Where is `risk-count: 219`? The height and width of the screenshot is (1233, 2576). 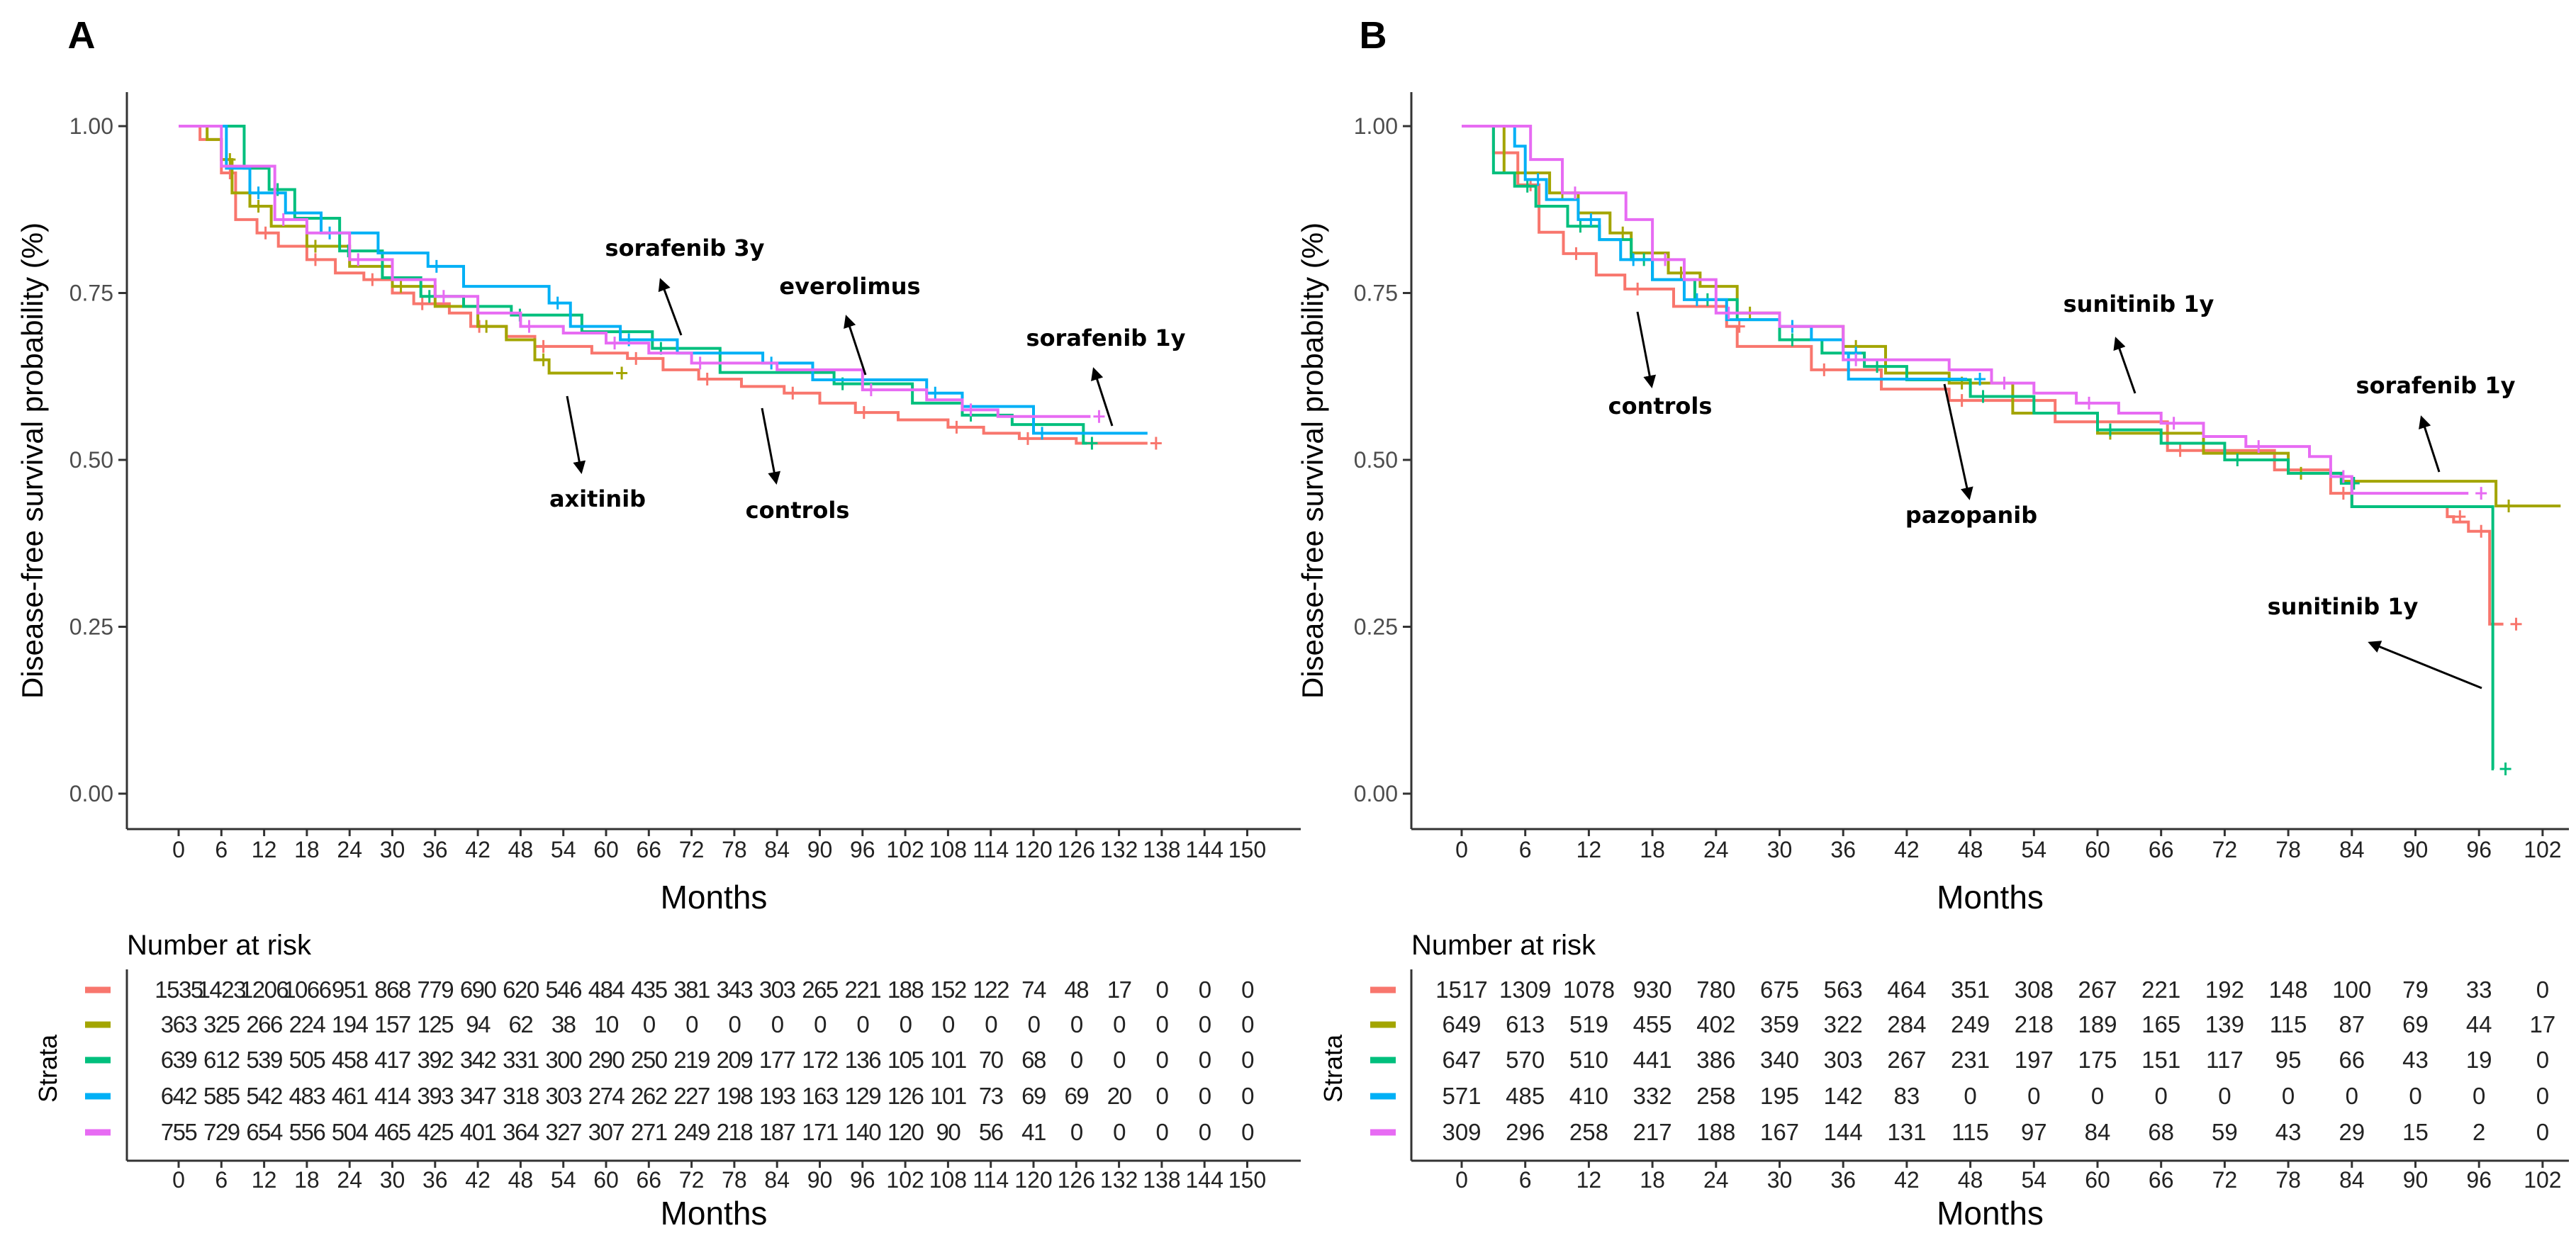 risk-count: 219 is located at coordinates (692, 1060).